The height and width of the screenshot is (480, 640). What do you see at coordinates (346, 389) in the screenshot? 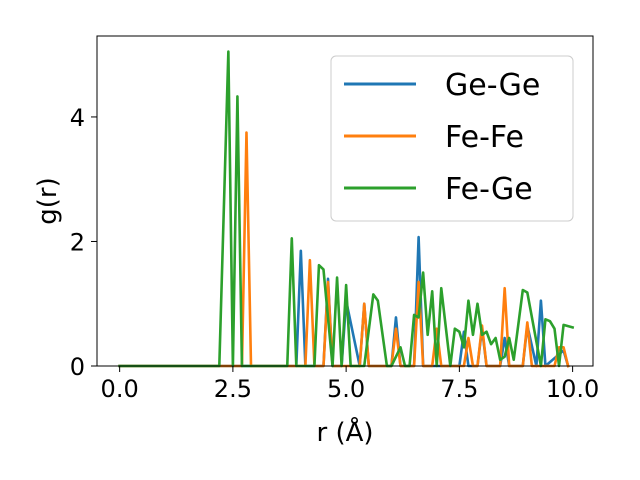
I see `x-tick-label: 5.0` at bounding box center [346, 389].